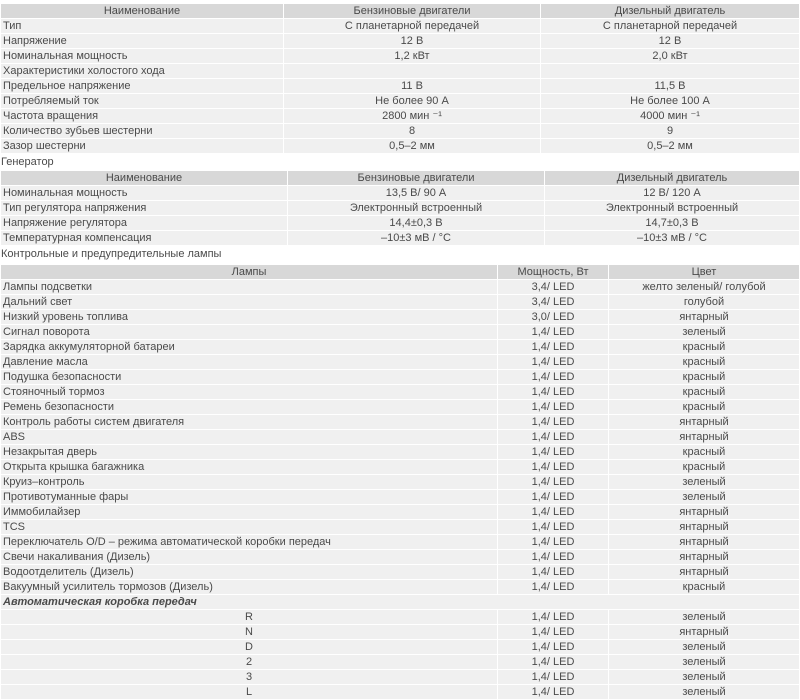 The width and height of the screenshot is (800, 700). I want to click on table-row: TCS 1,4/ LED янтарный, so click(400, 527).